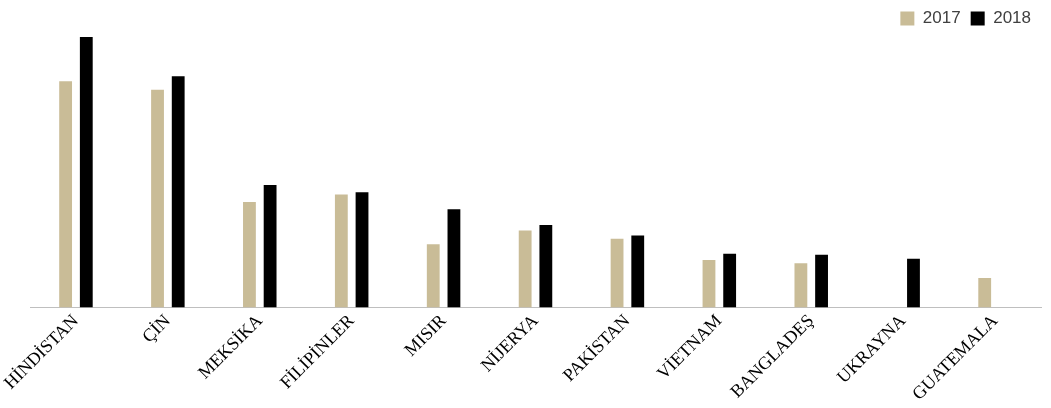 This screenshot has height=408, width=1051. What do you see at coordinates (941, 18) in the screenshot?
I see `legend-label: 2017` at bounding box center [941, 18].